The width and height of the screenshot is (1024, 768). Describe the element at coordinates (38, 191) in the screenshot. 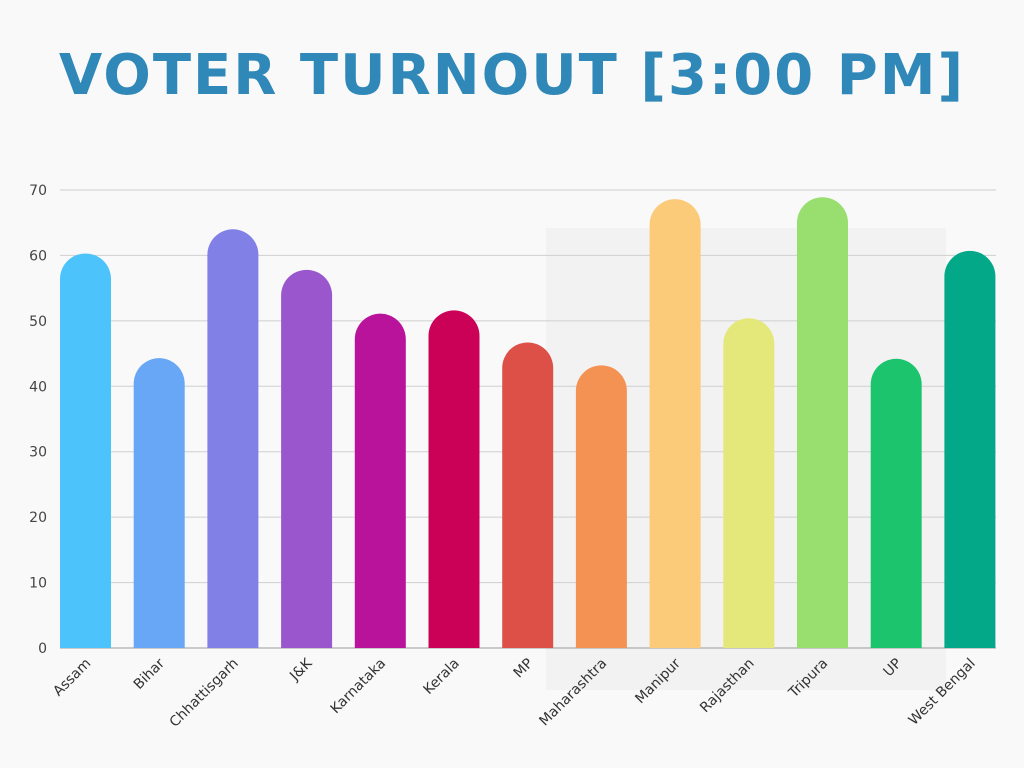

I see `y-tick-label: 70` at that location.